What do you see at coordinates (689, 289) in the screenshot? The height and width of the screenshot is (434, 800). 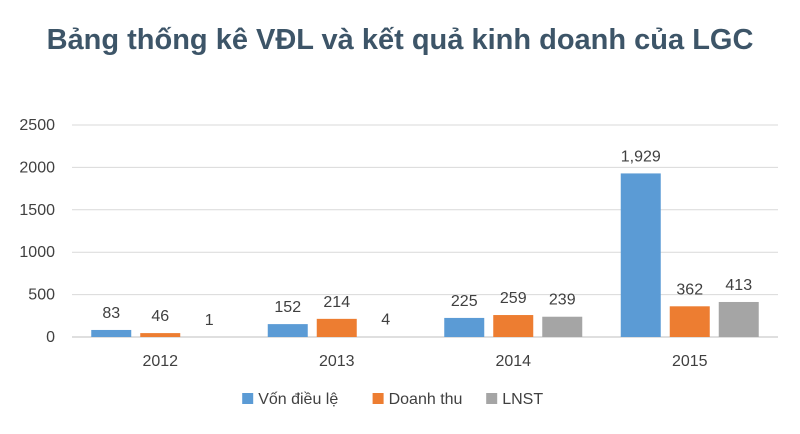 I see `data-label: 362` at bounding box center [689, 289].